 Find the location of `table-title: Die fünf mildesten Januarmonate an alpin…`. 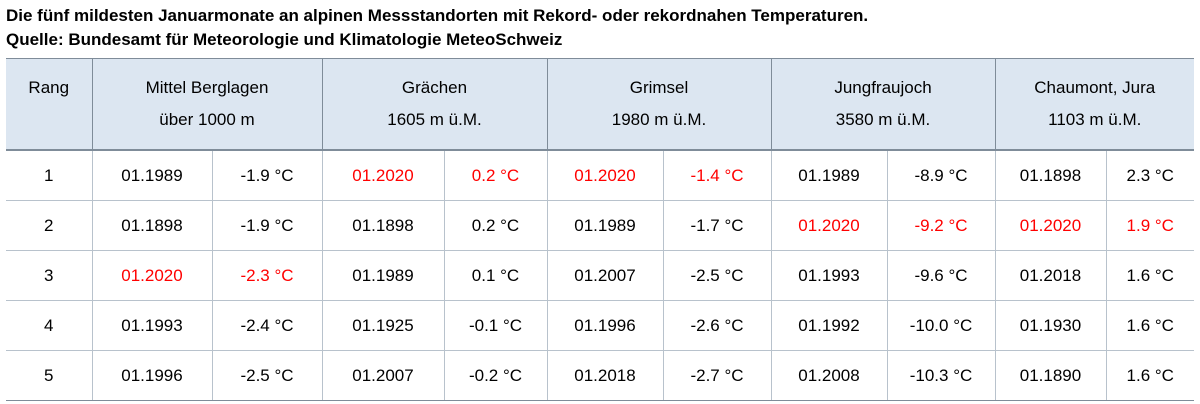

table-title: Die fünf mildesten Januarmonate an alpin… is located at coordinates (437, 15).